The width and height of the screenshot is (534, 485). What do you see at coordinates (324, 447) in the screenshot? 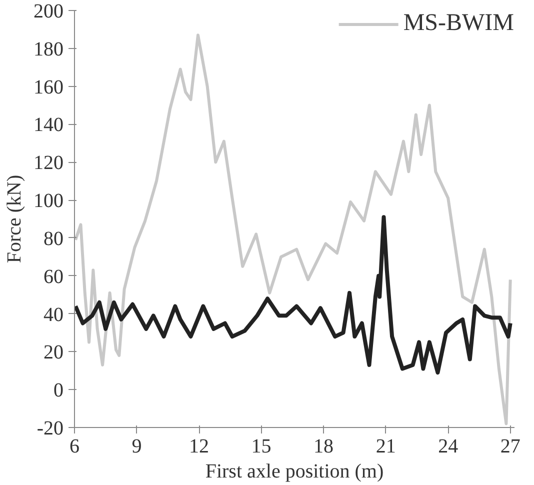
I see `x-tick-label: 18` at bounding box center [324, 447].